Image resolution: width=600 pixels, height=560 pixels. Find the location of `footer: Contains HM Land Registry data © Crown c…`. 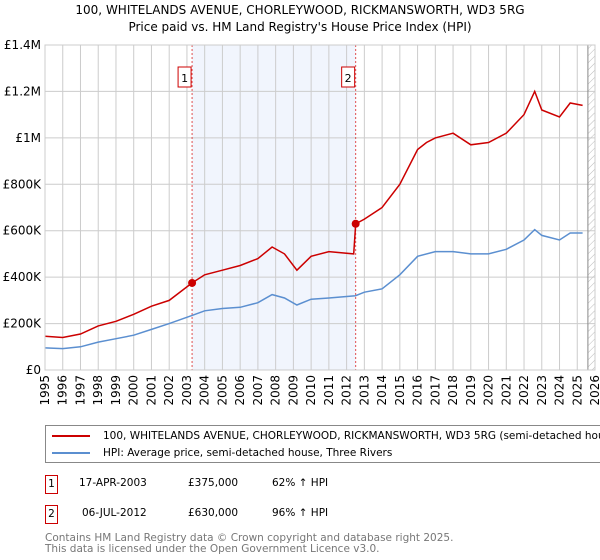

footer: Contains HM Land Registry data © Crown c… is located at coordinates (249, 544).